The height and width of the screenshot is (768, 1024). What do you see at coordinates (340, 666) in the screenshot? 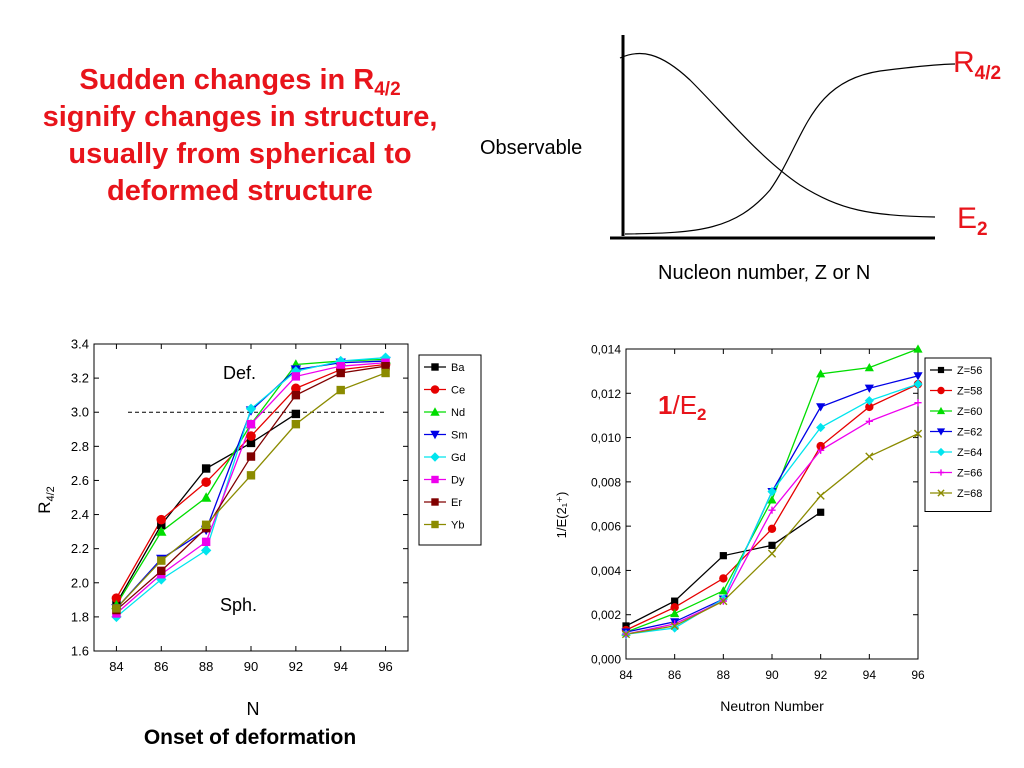
I see `r42-xtick-label: 94` at bounding box center [340, 666].